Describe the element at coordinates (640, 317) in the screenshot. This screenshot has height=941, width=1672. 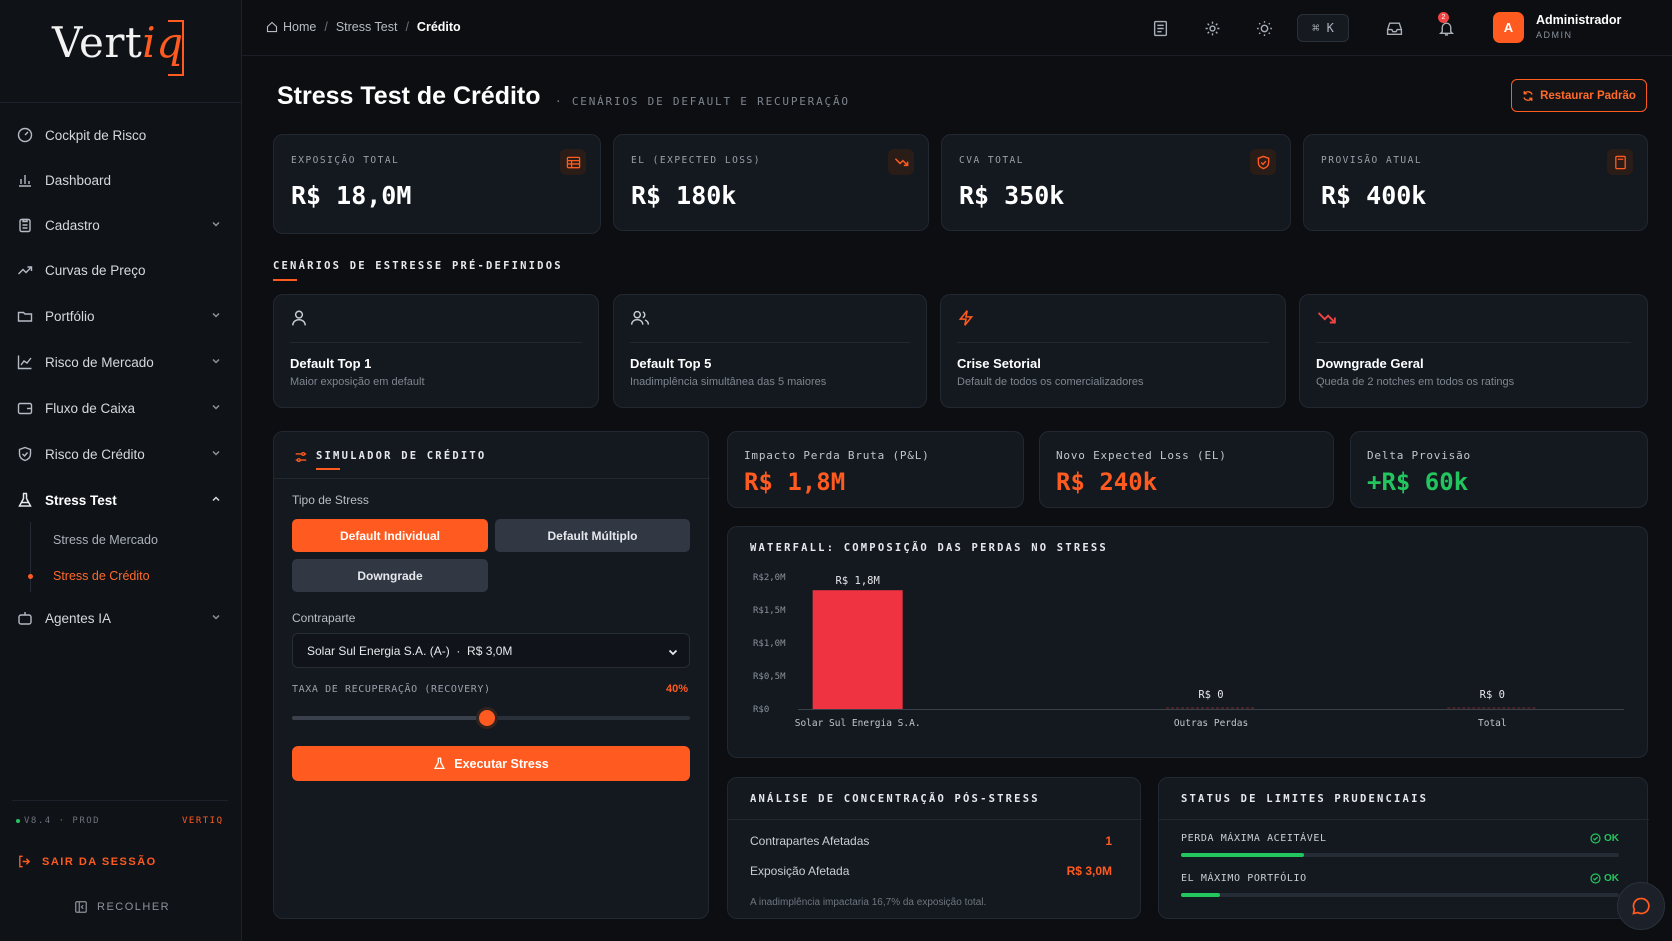
I see `users-icon` at that location.